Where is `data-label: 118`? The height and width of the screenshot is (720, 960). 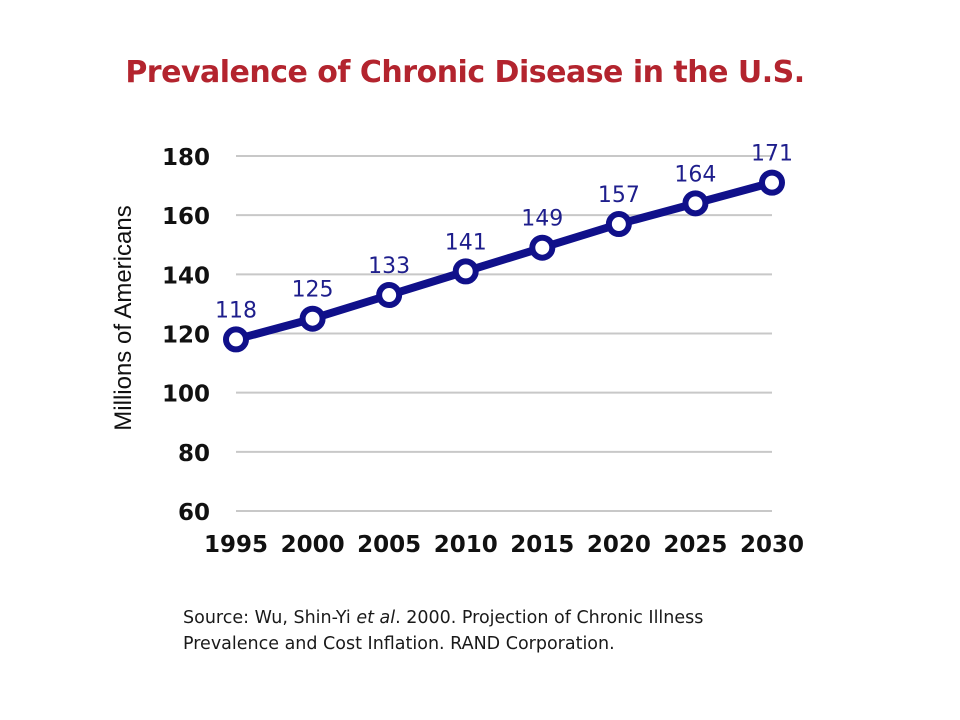
data-label: 118 is located at coordinates (236, 310).